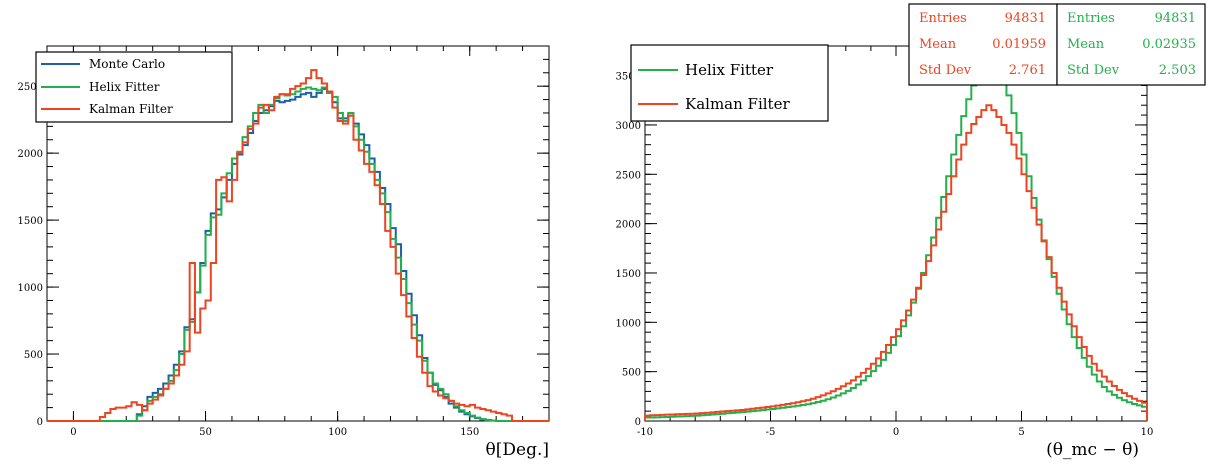  I want to click on stats-helix-stddev-value: 2.503, so click(1177, 70).